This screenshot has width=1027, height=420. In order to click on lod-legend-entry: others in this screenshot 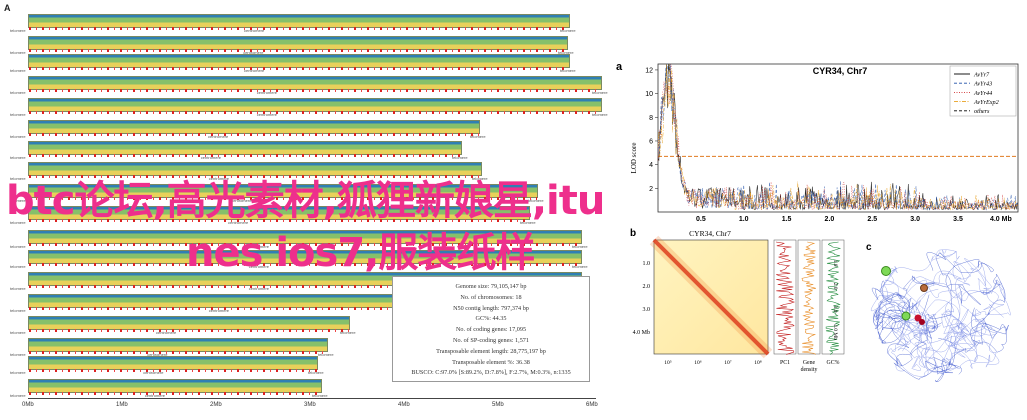, I will do `click(982, 111)`.